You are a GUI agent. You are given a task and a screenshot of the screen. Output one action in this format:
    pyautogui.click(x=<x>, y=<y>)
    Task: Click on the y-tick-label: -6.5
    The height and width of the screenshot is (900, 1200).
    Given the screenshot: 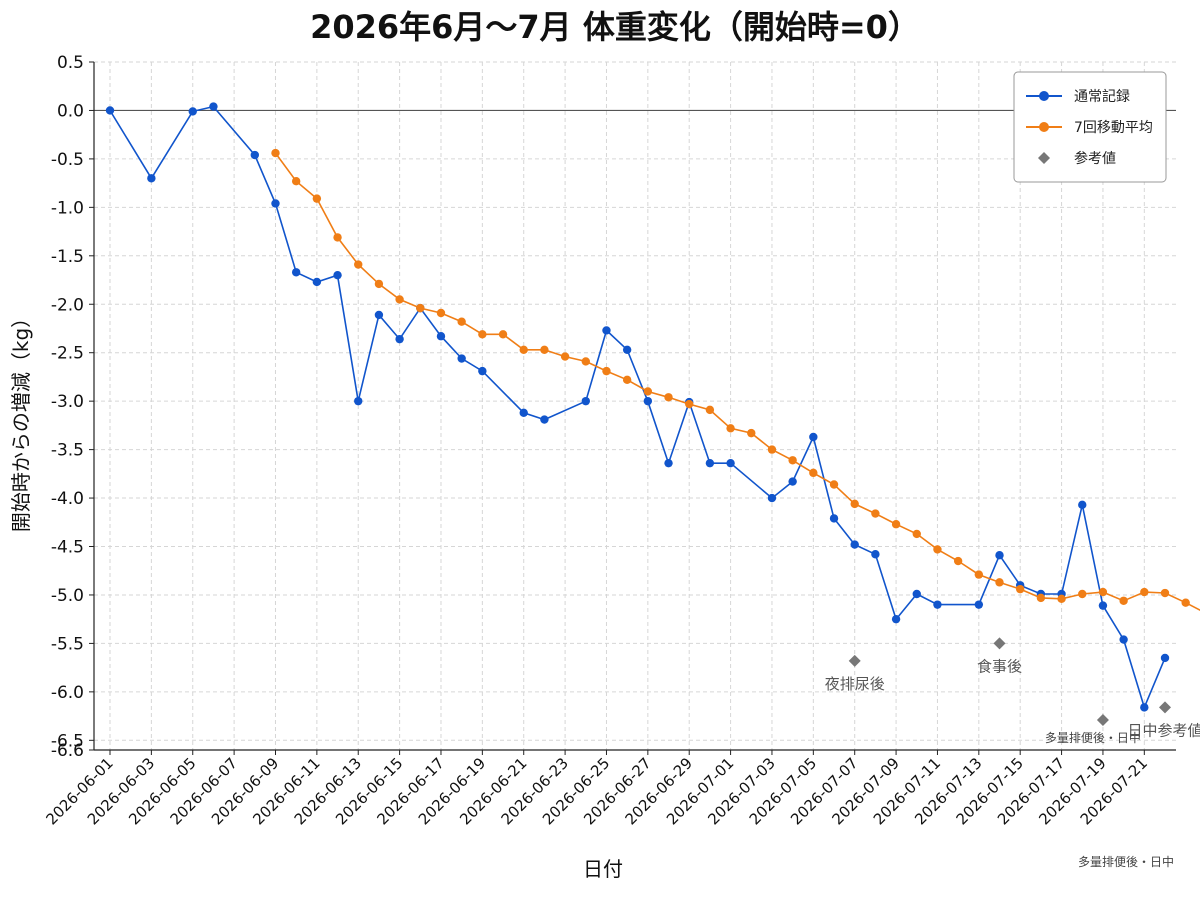 What is the action you would take?
    pyautogui.click(x=67, y=741)
    